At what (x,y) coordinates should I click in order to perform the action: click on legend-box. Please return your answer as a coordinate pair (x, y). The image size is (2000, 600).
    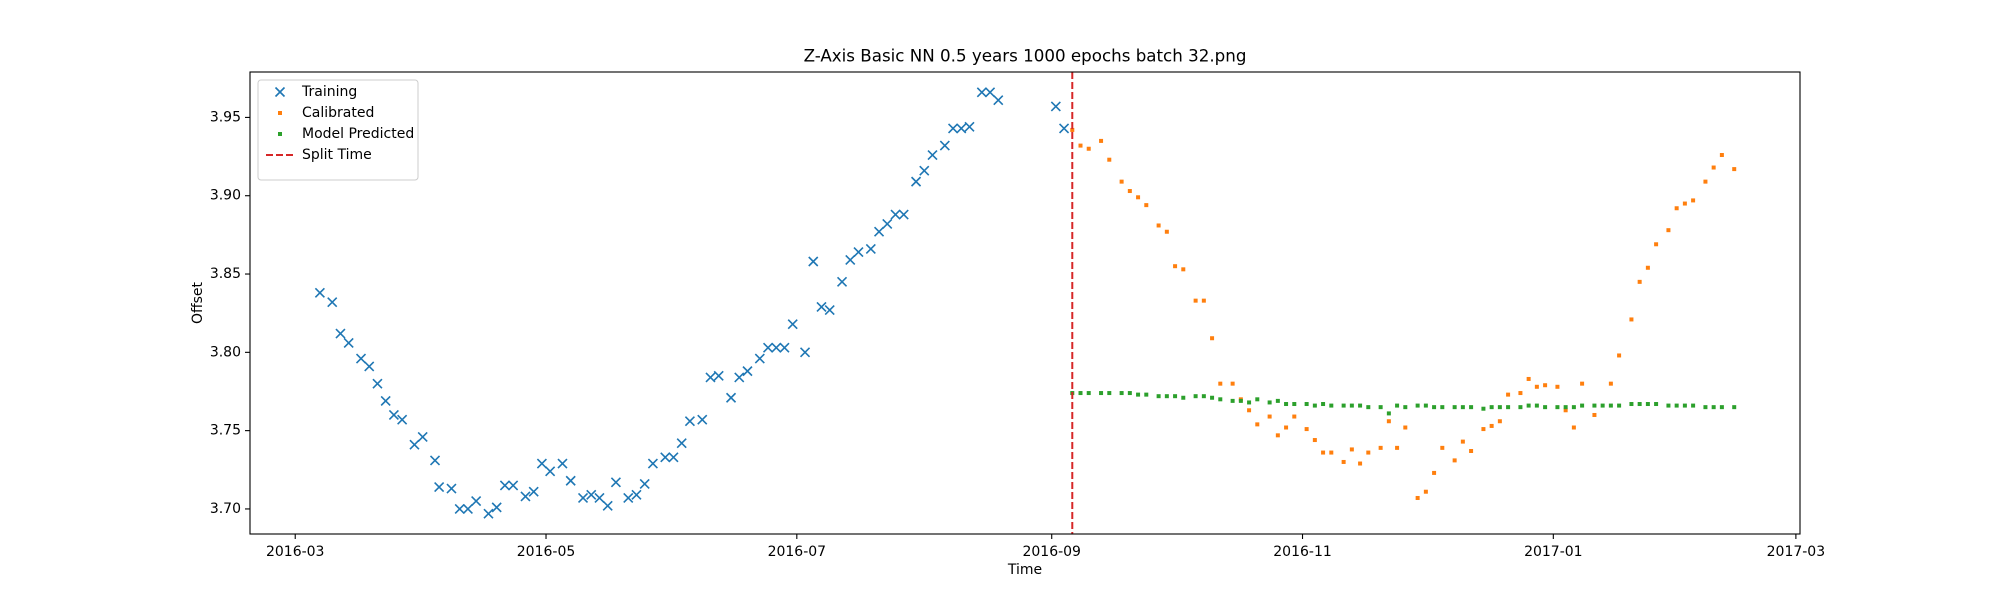
    Looking at the image, I should click on (338, 130).